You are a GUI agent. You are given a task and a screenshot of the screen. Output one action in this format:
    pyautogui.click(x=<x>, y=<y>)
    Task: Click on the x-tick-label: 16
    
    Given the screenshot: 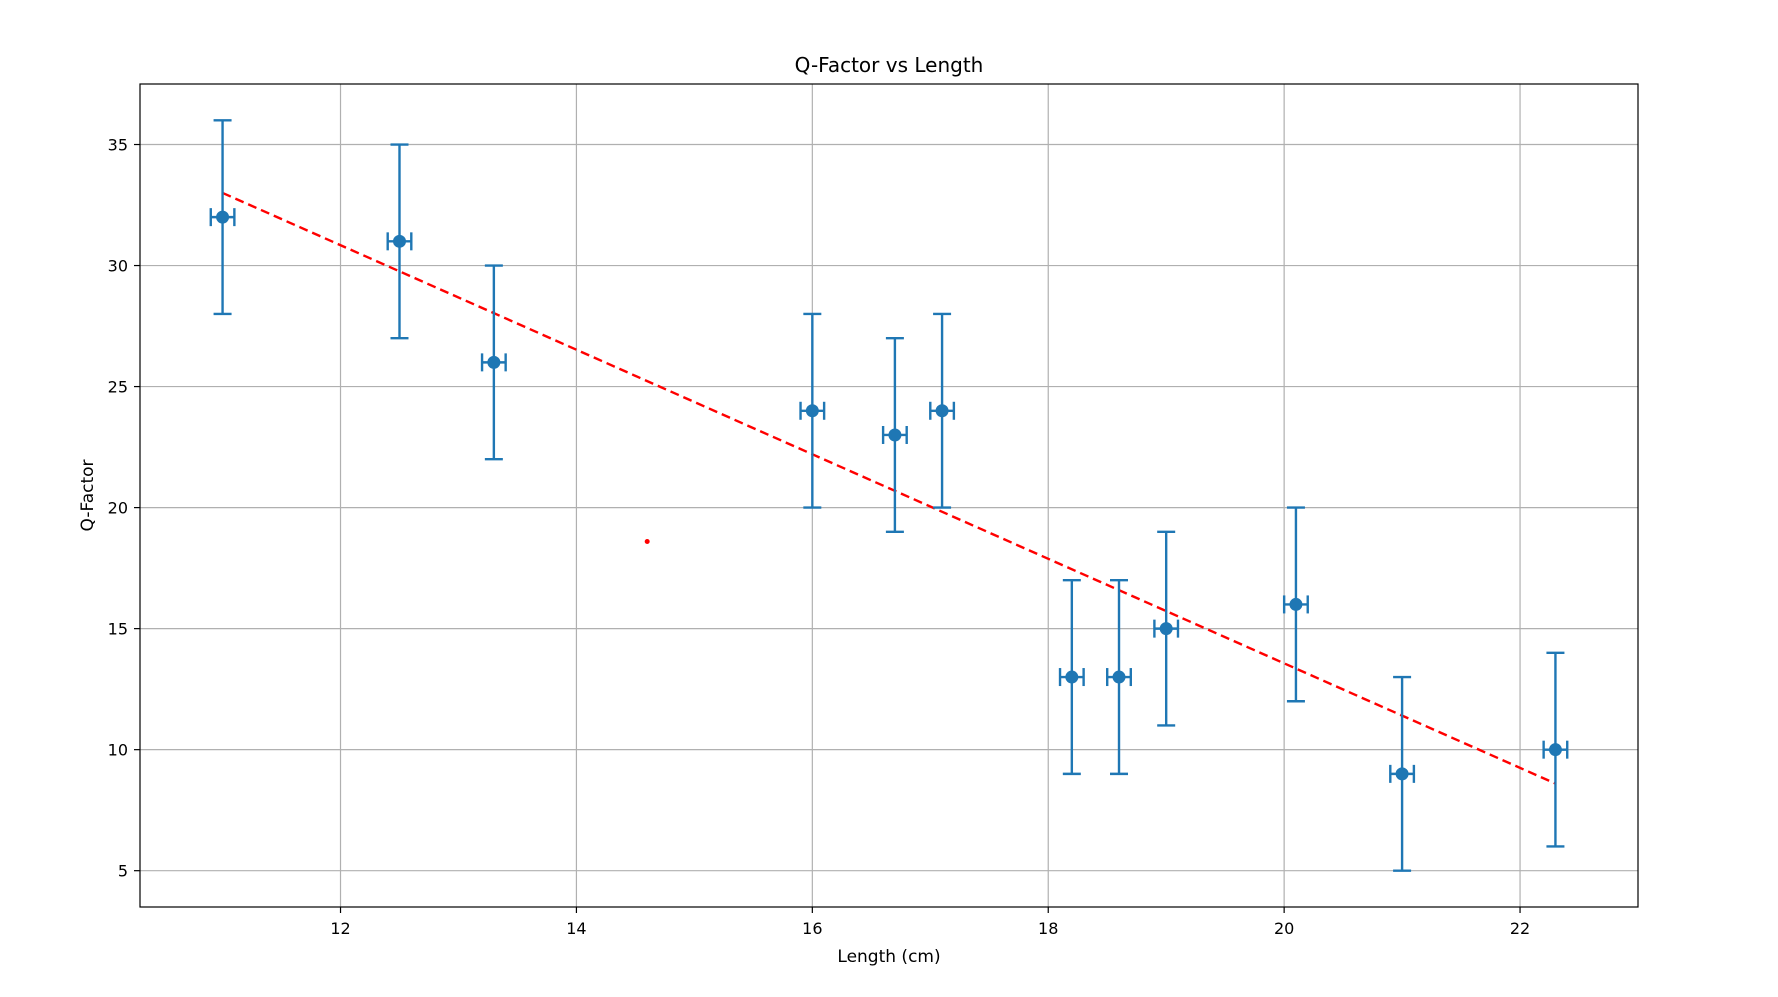 What is the action you would take?
    pyautogui.click(x=812, y=928)
    